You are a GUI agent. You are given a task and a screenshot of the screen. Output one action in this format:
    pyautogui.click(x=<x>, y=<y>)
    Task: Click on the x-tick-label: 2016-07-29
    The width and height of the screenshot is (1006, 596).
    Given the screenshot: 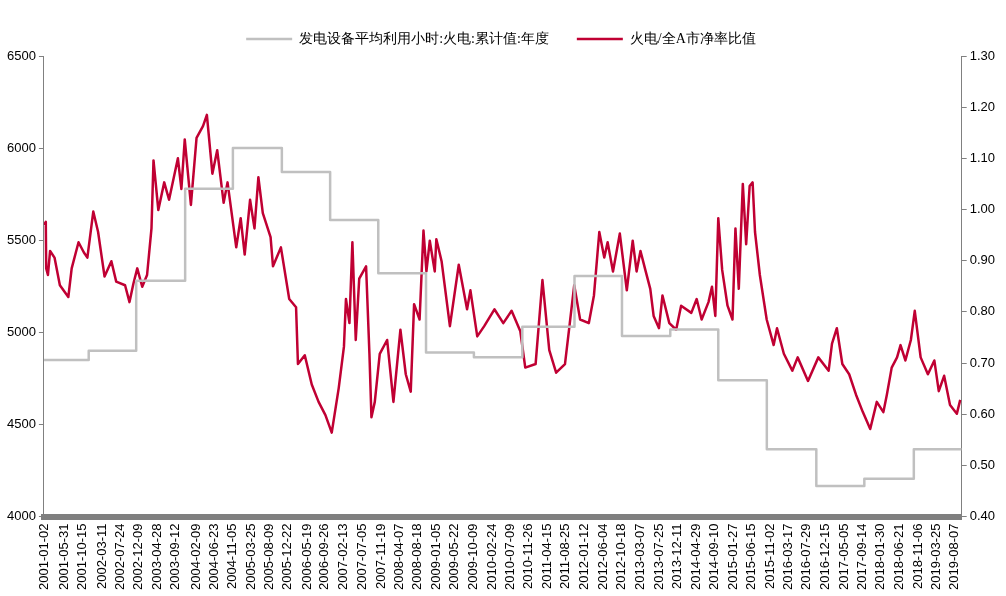 What is the action you would take?
    pyautogui.click(x=806, y=556)
    